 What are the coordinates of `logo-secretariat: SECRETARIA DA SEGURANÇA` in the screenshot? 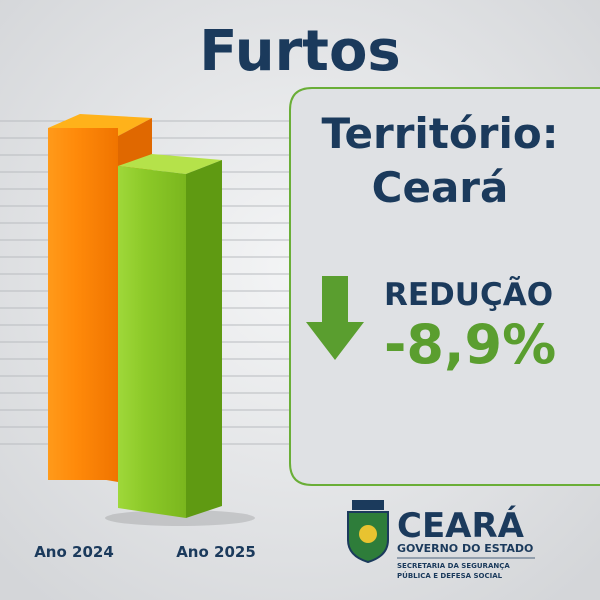 It's located at (453, 566).